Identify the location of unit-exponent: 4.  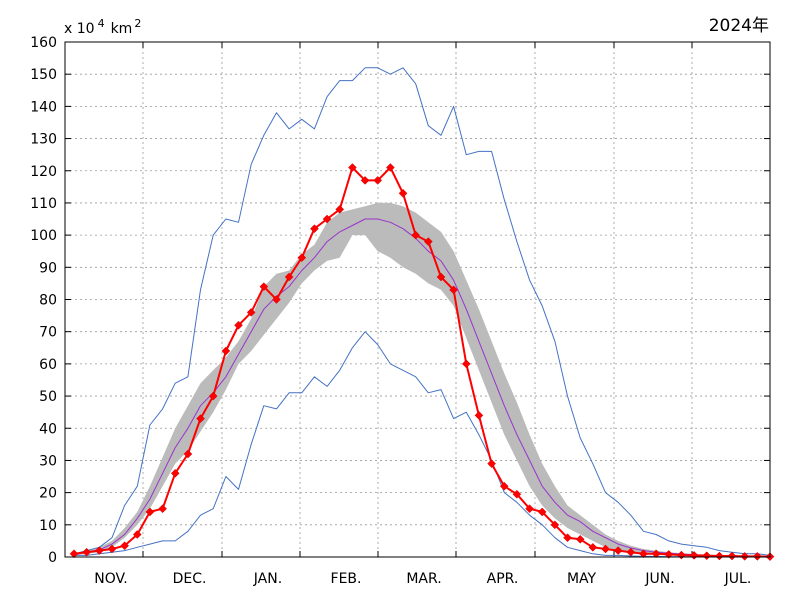
(101, 23).